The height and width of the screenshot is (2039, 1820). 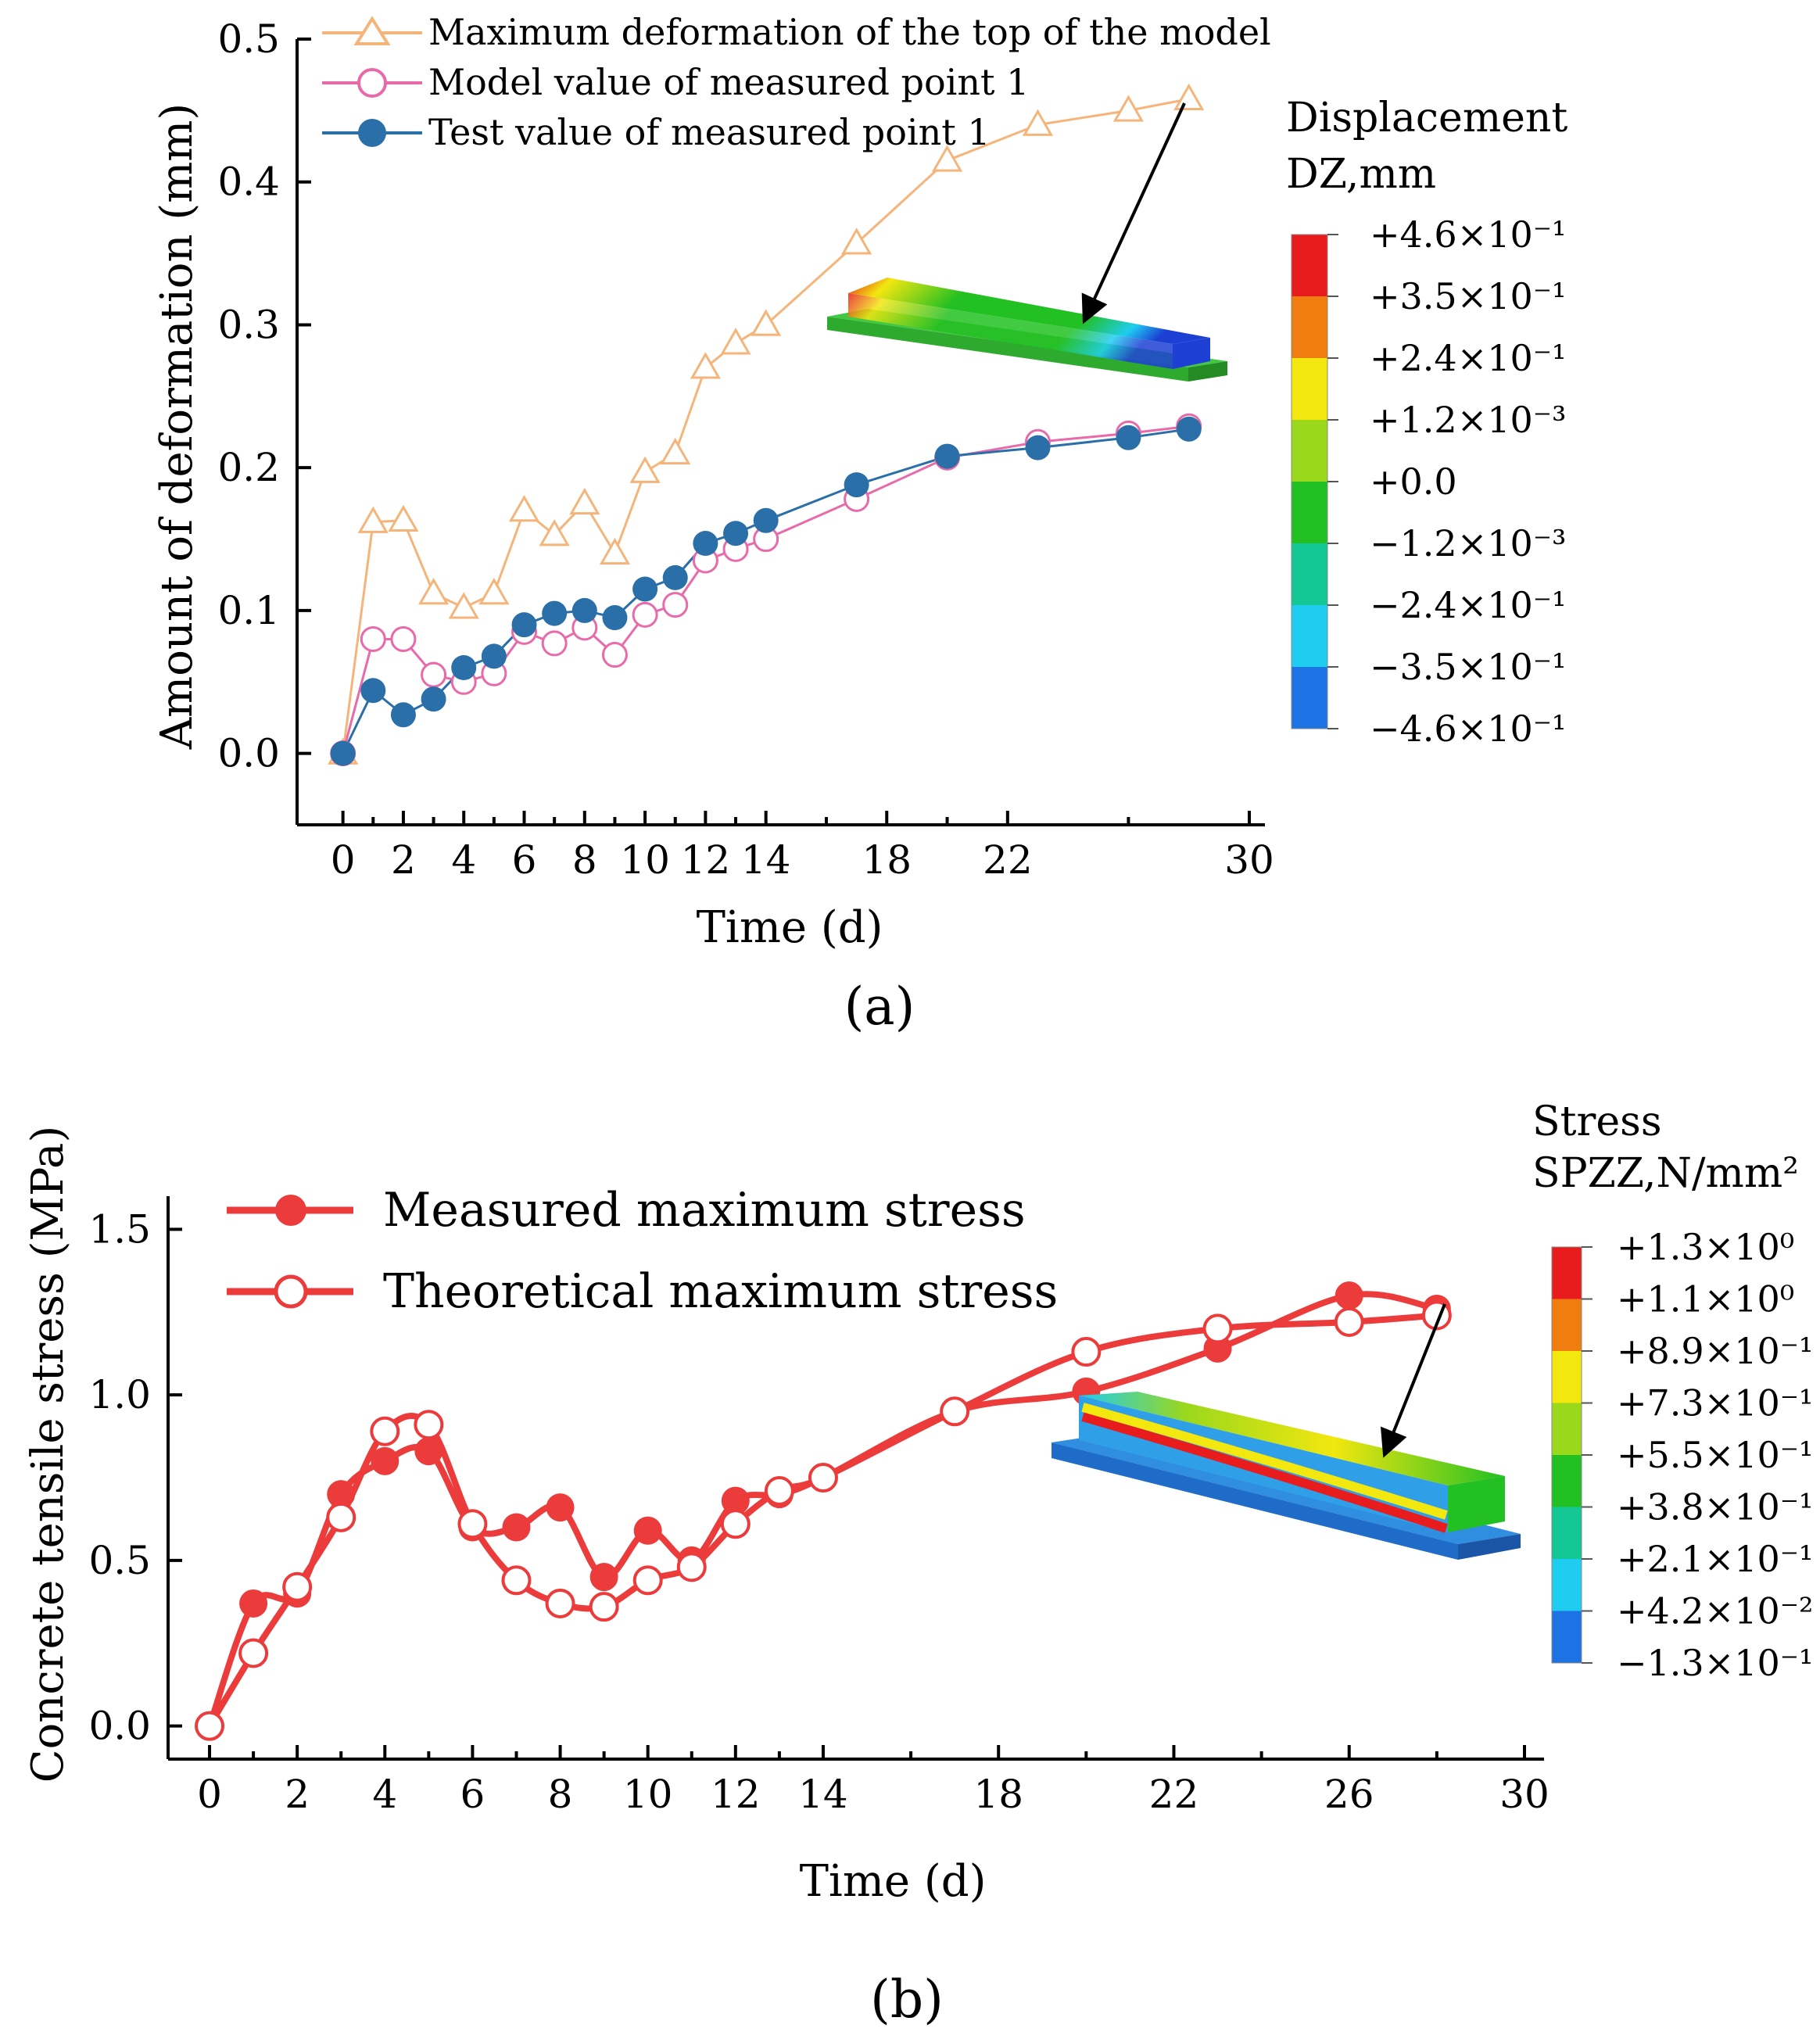 I want to click on colorbar-label: −2.4×10⁻¹, so click(x=1468, y=605).